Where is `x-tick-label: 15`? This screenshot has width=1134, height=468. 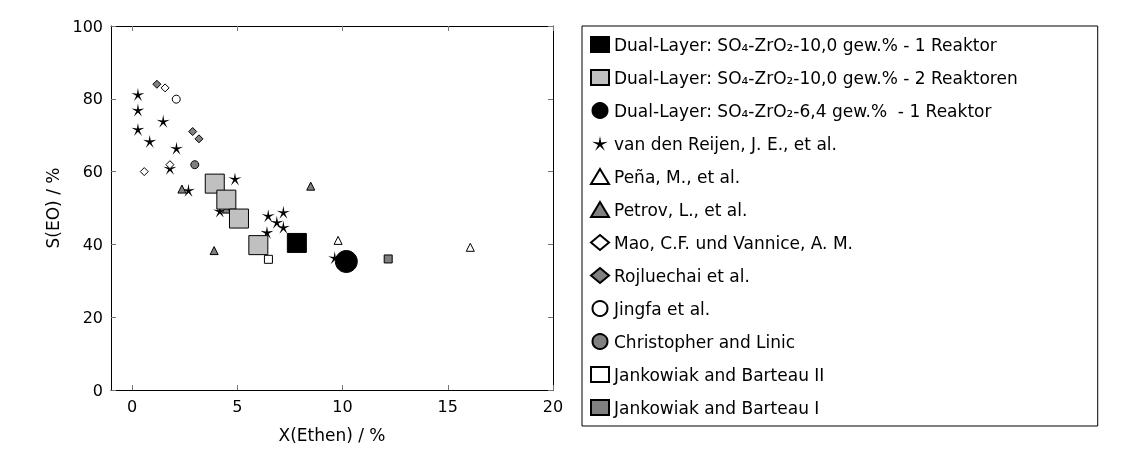
x-tick-label: 15 is located at coordinates (447, 406).